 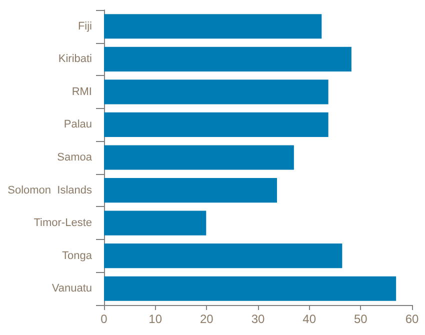 What do you see at coordinates (258, 319) in the screenshot?
I see `x-tick-label: 30` at bounding box center [258, 319].